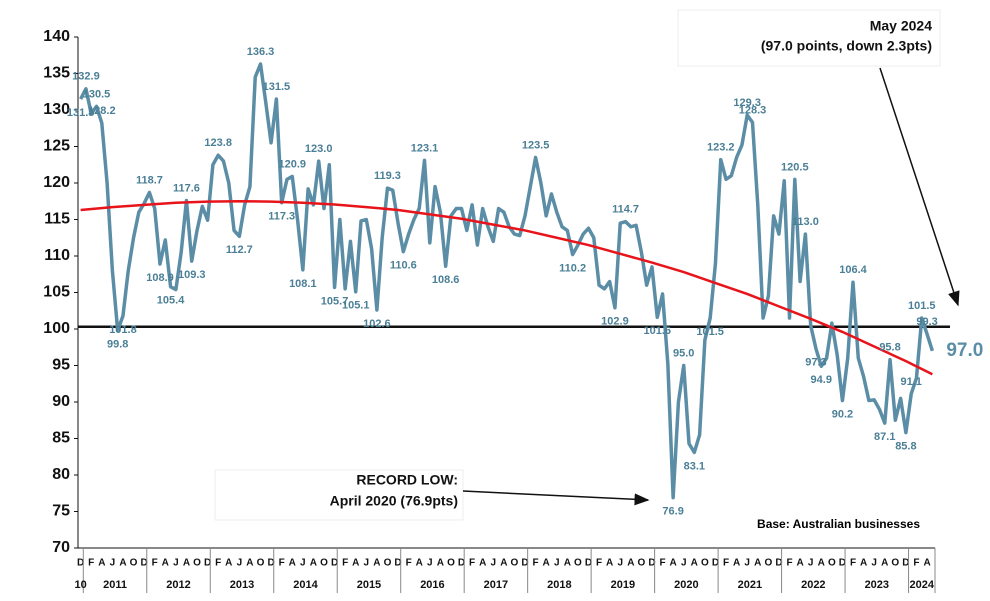 The height and width of the screenshot is (601, 990). I want to click on year-label: 2022, so click(813, 585).